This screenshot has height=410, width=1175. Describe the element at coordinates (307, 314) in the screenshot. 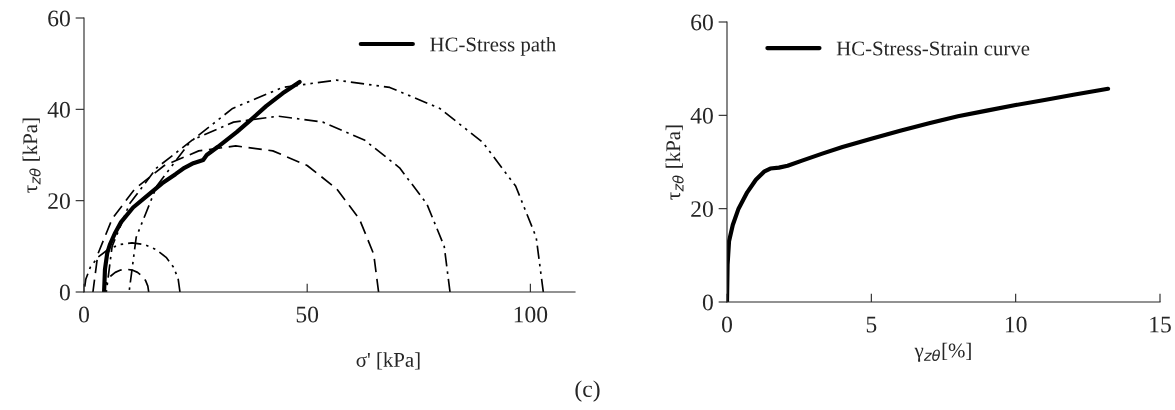

I see `x-tick-label: 50` at that location.